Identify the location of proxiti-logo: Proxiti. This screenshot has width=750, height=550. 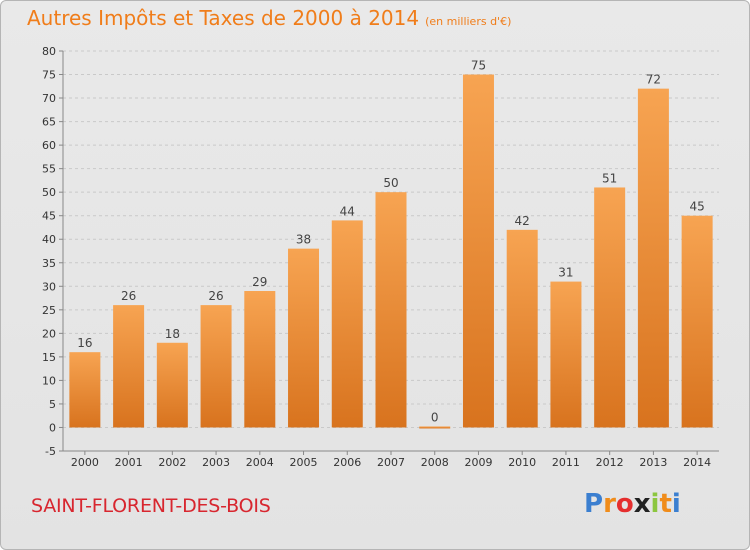
(632, 504).